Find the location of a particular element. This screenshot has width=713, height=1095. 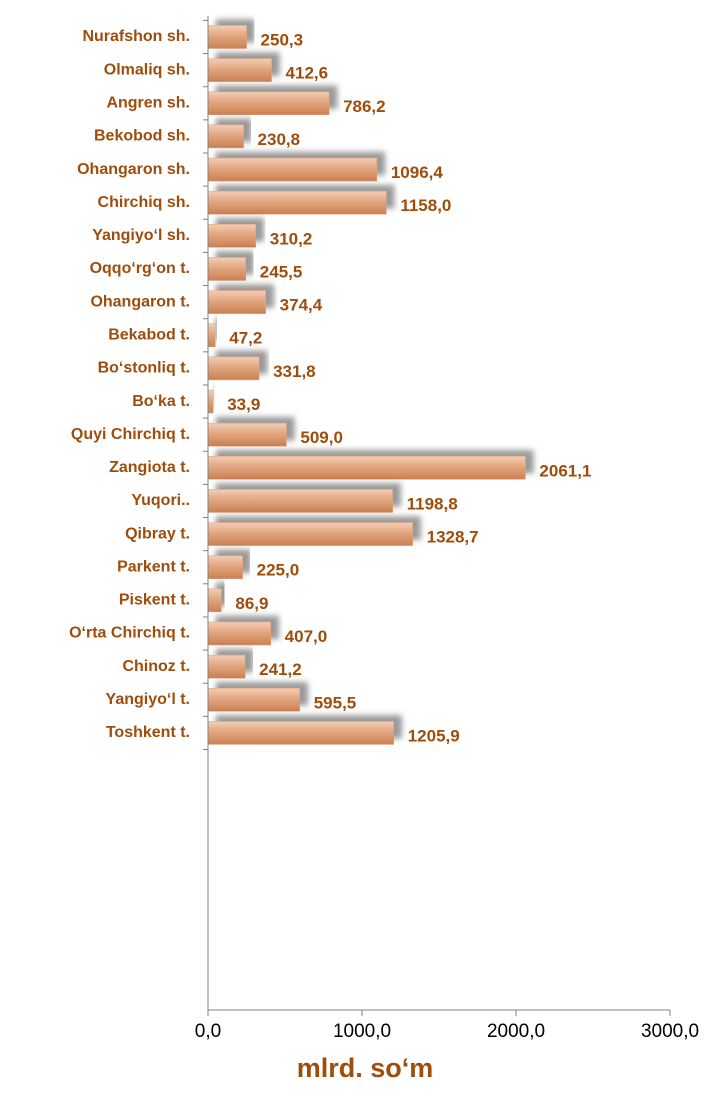

x-tick-label: 0,0 is located at coordinates (208, 1031).